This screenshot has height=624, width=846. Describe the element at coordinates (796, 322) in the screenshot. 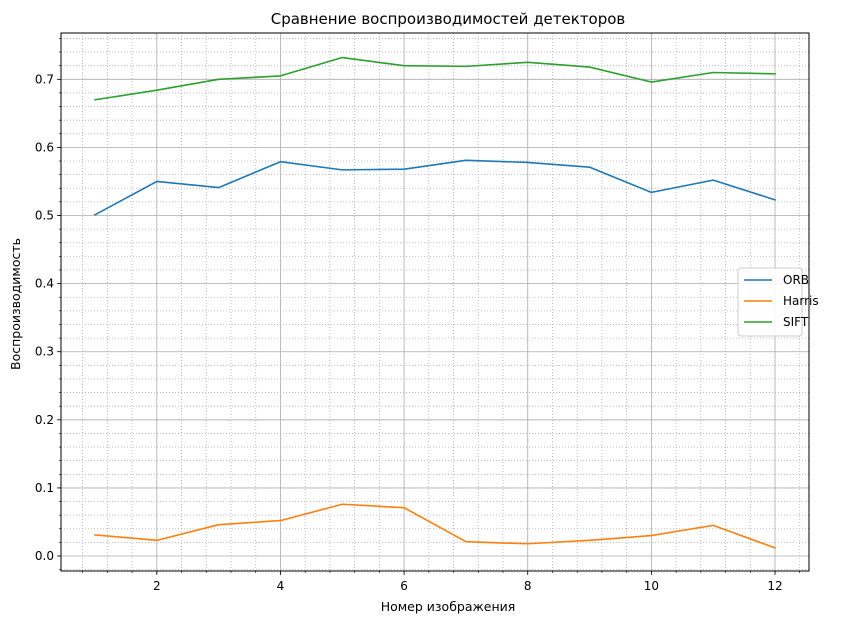

I see `legend-label-sift: SIFT` at that location.